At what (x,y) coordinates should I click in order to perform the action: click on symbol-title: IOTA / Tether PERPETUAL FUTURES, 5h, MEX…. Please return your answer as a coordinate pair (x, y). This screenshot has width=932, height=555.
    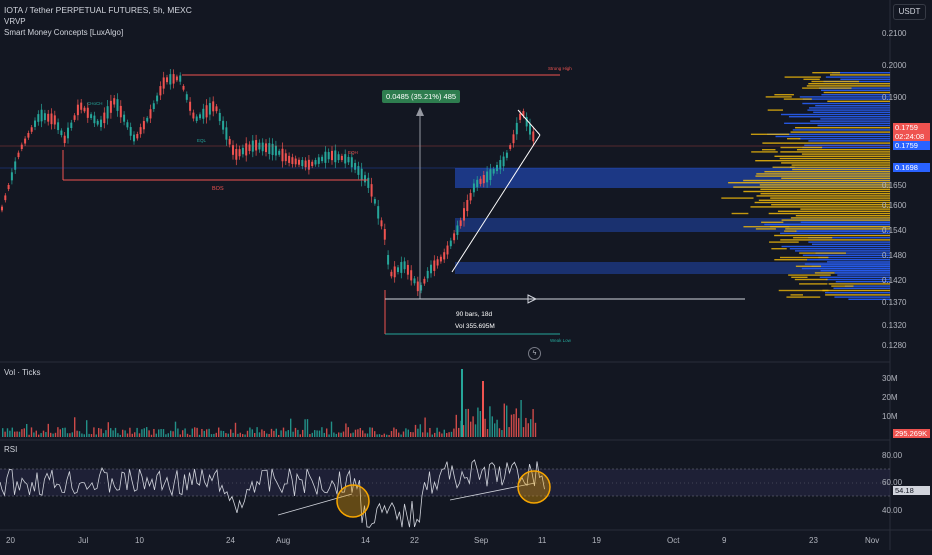
    Looking at the image, I should click on (98, 10).